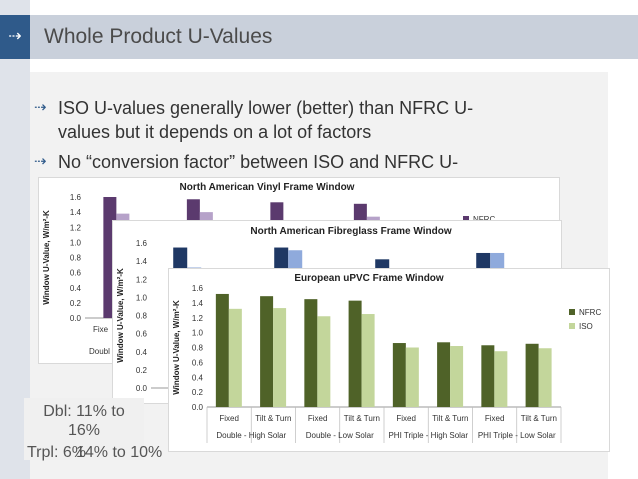  What do you see at coordinates (369, 278) in the screenshot?
I see `chart-title: European uPVC Frame Window` at bounding box center [369, 278].